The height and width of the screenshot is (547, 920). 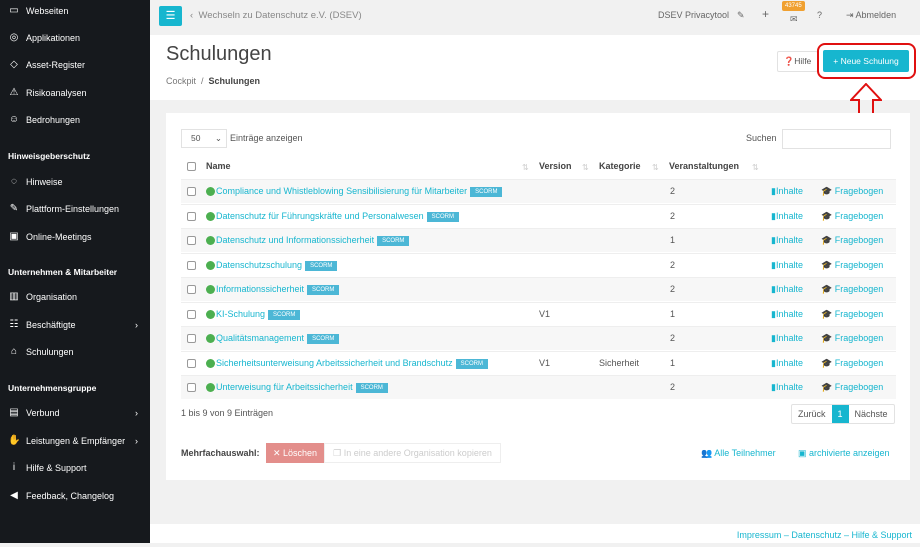 What do you see at coordinates (766, 14) in the screenshot?
I see `plus-icon: +` at bounding box center [766, 14].